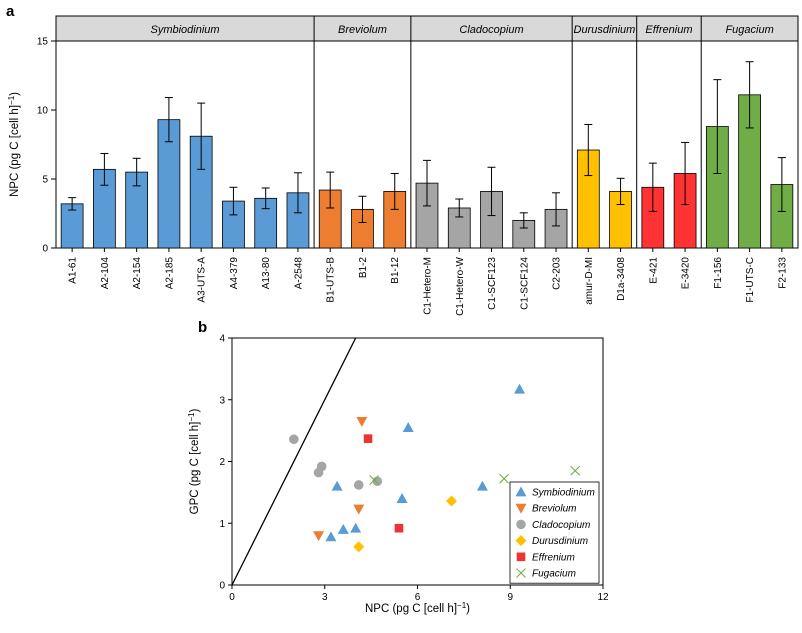 The height and width of the screenshot is (633, 802). What do you see at coordinates (105, 273) in the screenshot?
I see `x-tick-label: A2-104` at bounding box center [105, 273].